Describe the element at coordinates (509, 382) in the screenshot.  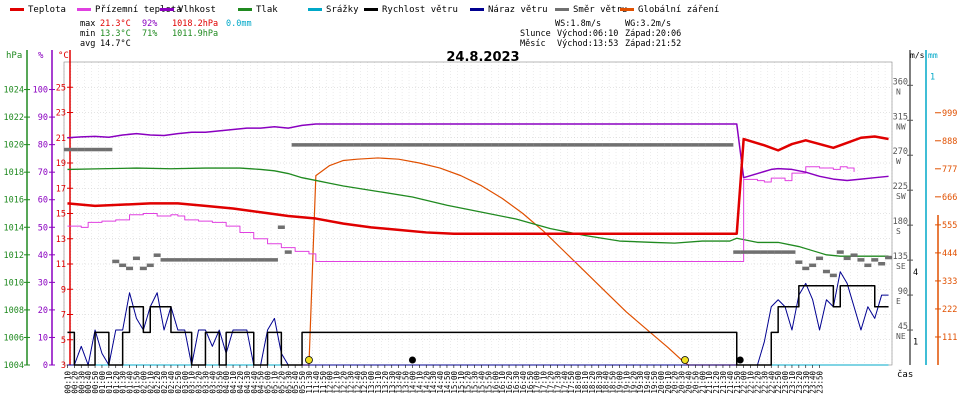
I see `x-tick-label: 16:20` at that location.